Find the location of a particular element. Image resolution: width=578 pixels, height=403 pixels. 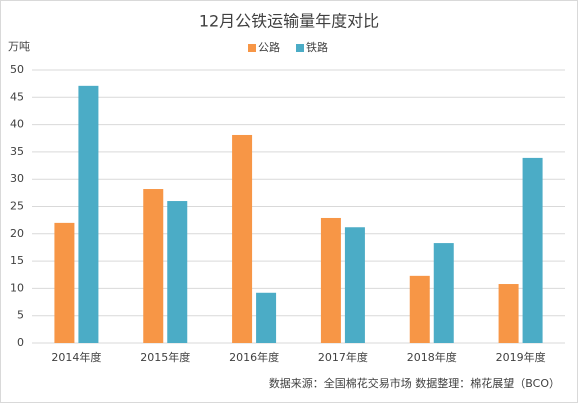

y-tick-label: 0 is located at coordinates (20, 342).